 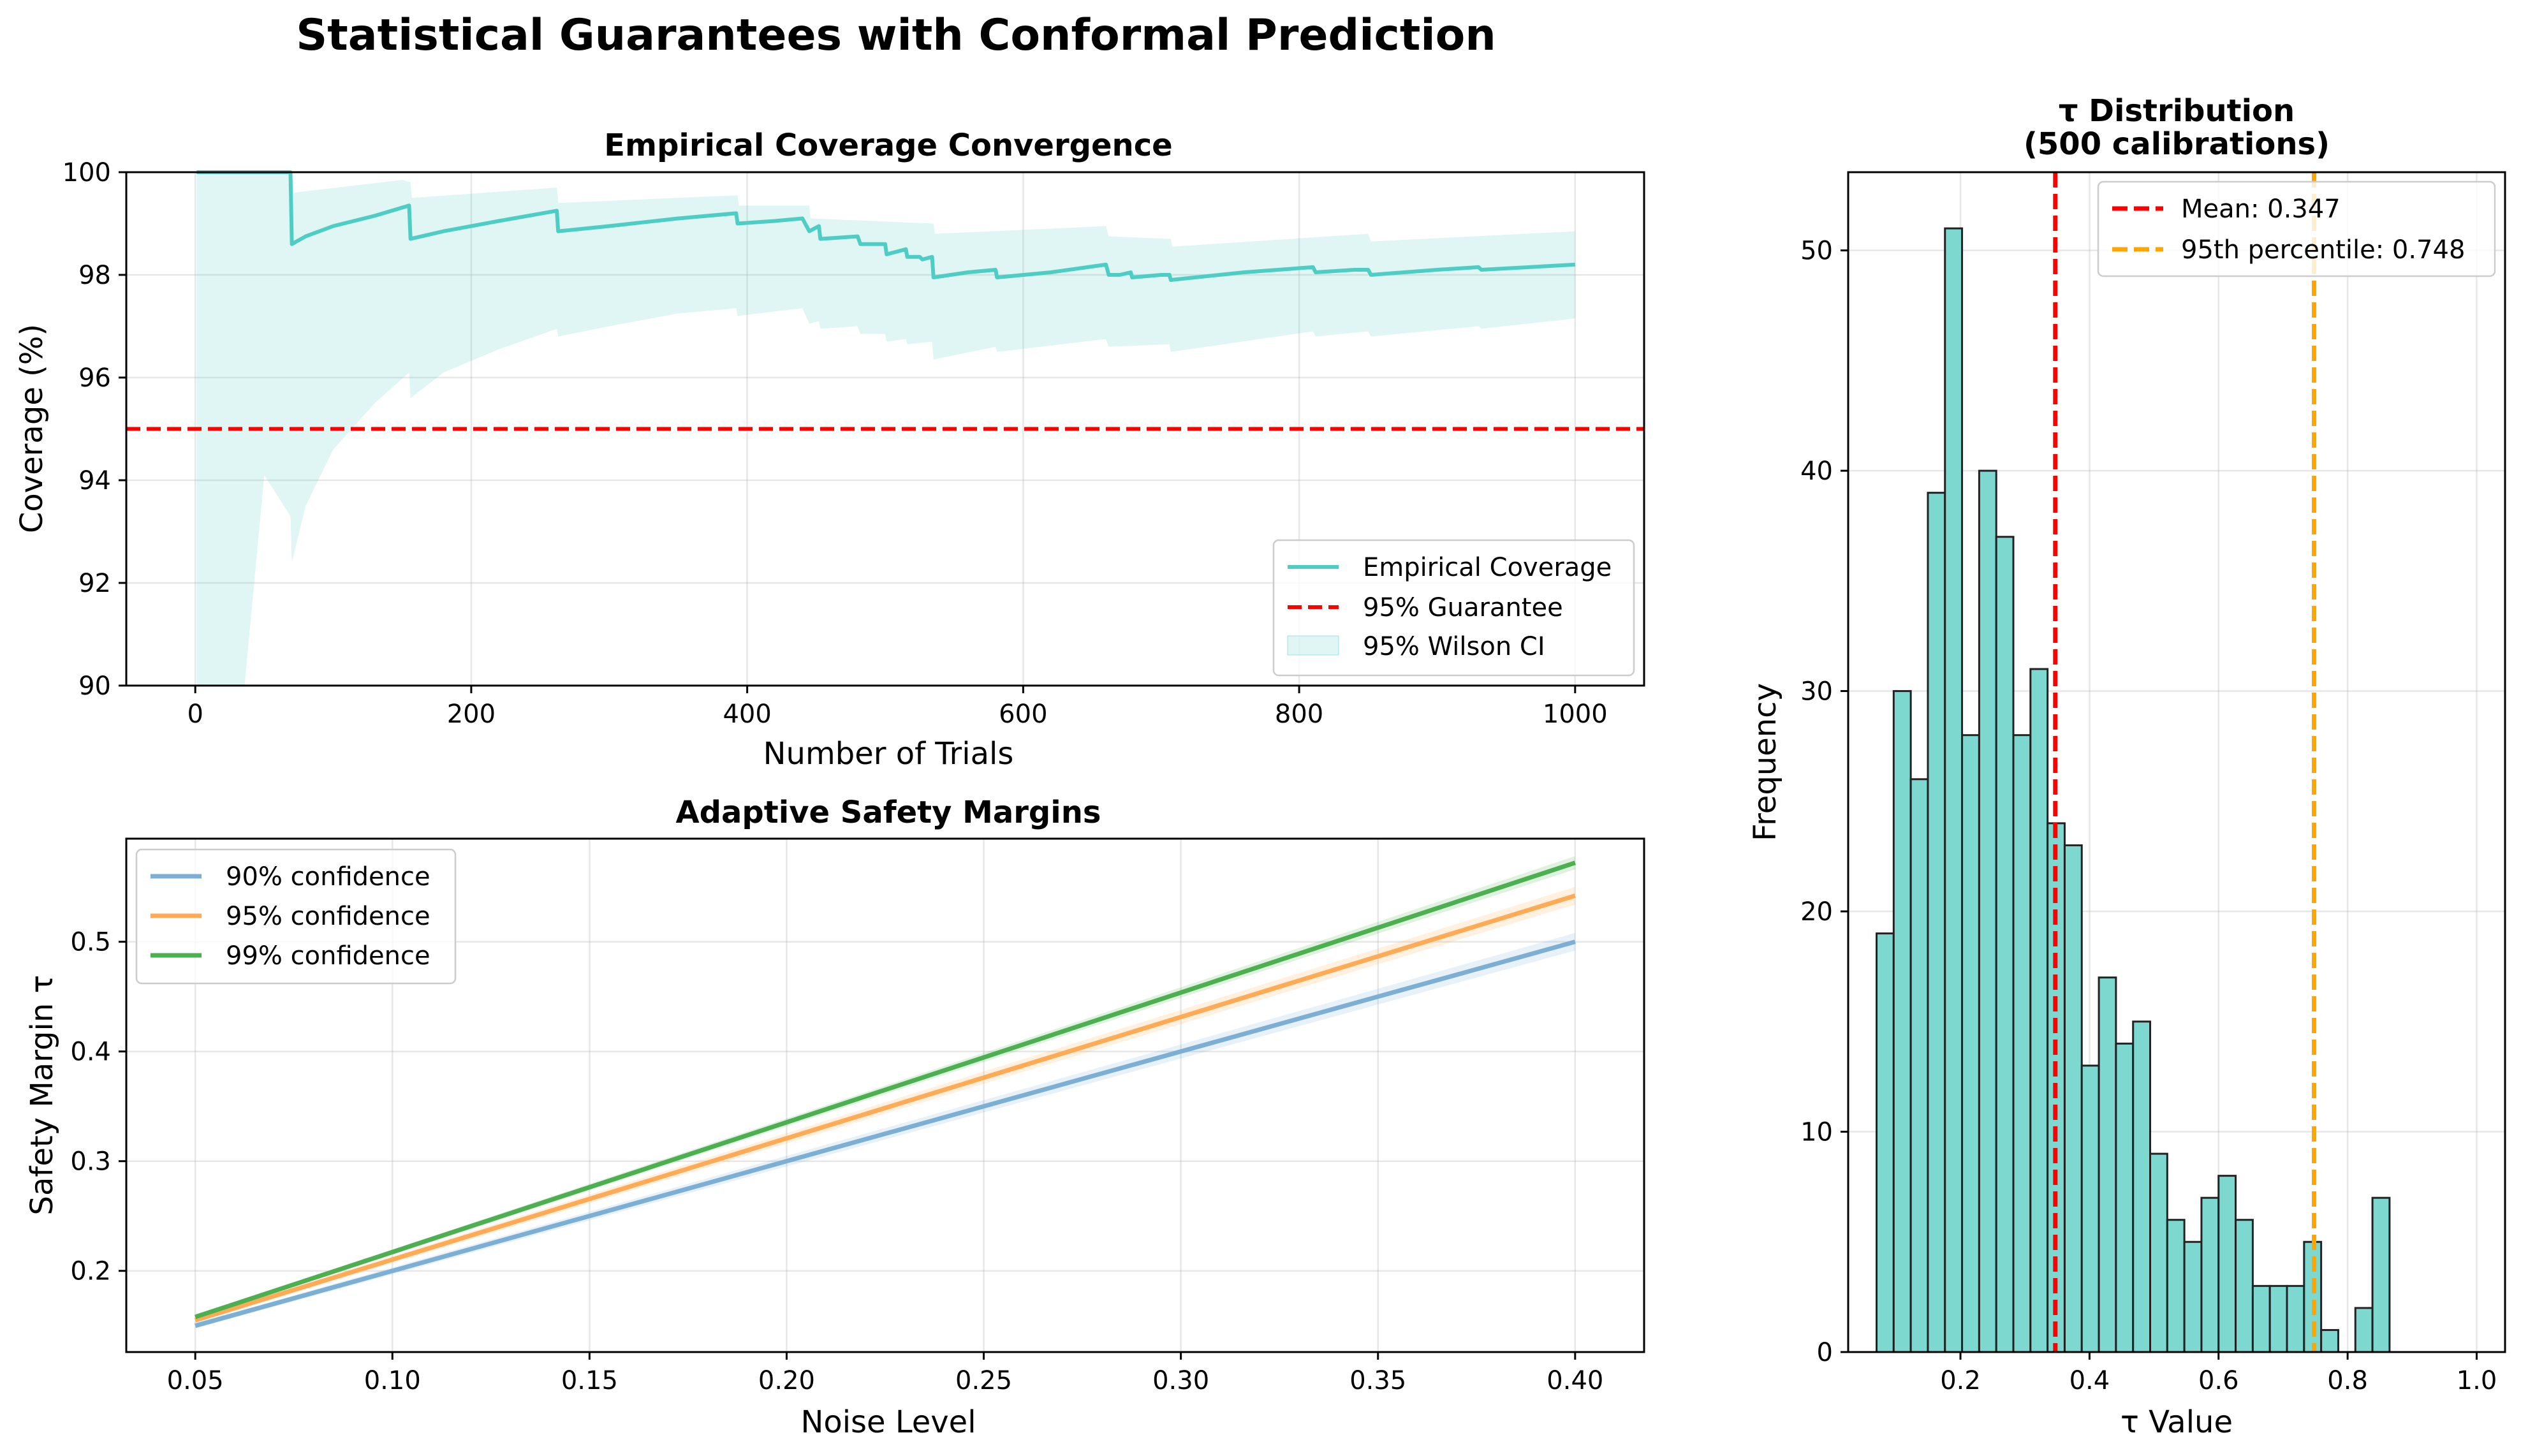 What do you see at coordinates (889, 754) in the screenshot?
I see `coverage-xlabel: Number of Trials` at bounding box center [889, 754].